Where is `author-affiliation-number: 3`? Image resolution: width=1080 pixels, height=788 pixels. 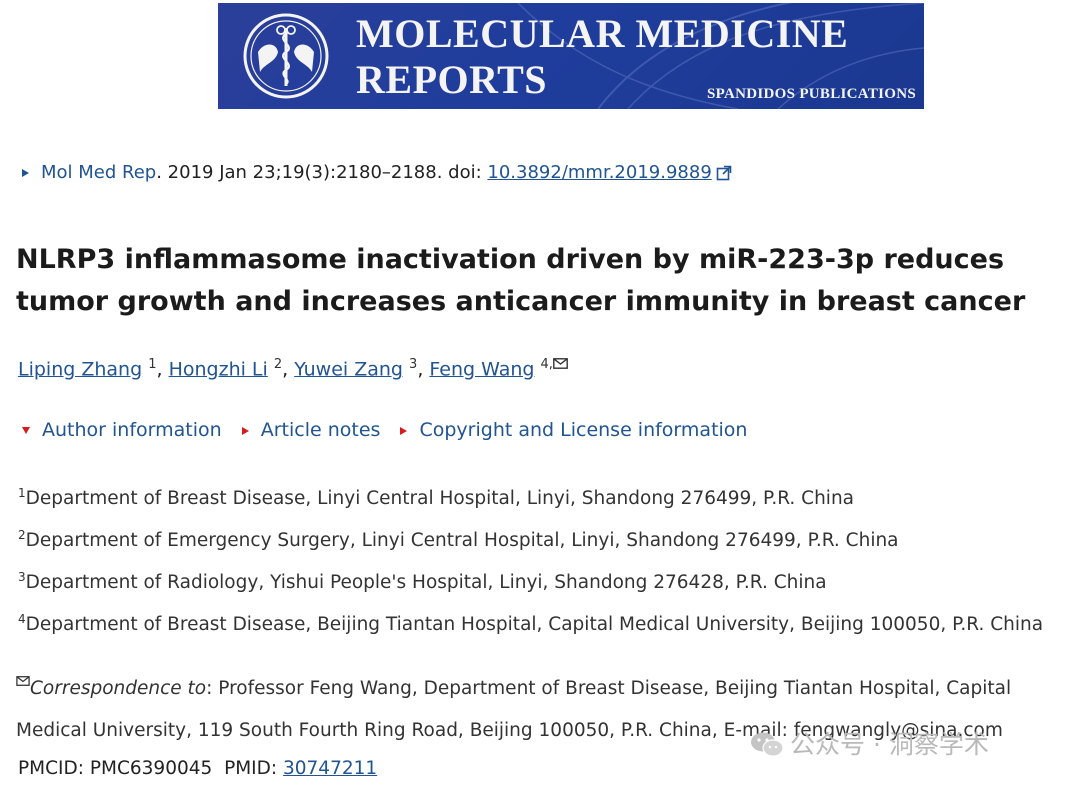 author-affiliation-number: 3 is located at coordinates (413, 364).